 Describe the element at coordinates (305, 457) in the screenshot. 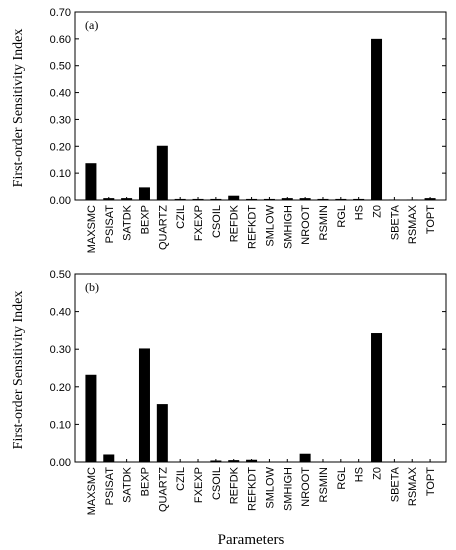

I see `bar-nroot` at that location.